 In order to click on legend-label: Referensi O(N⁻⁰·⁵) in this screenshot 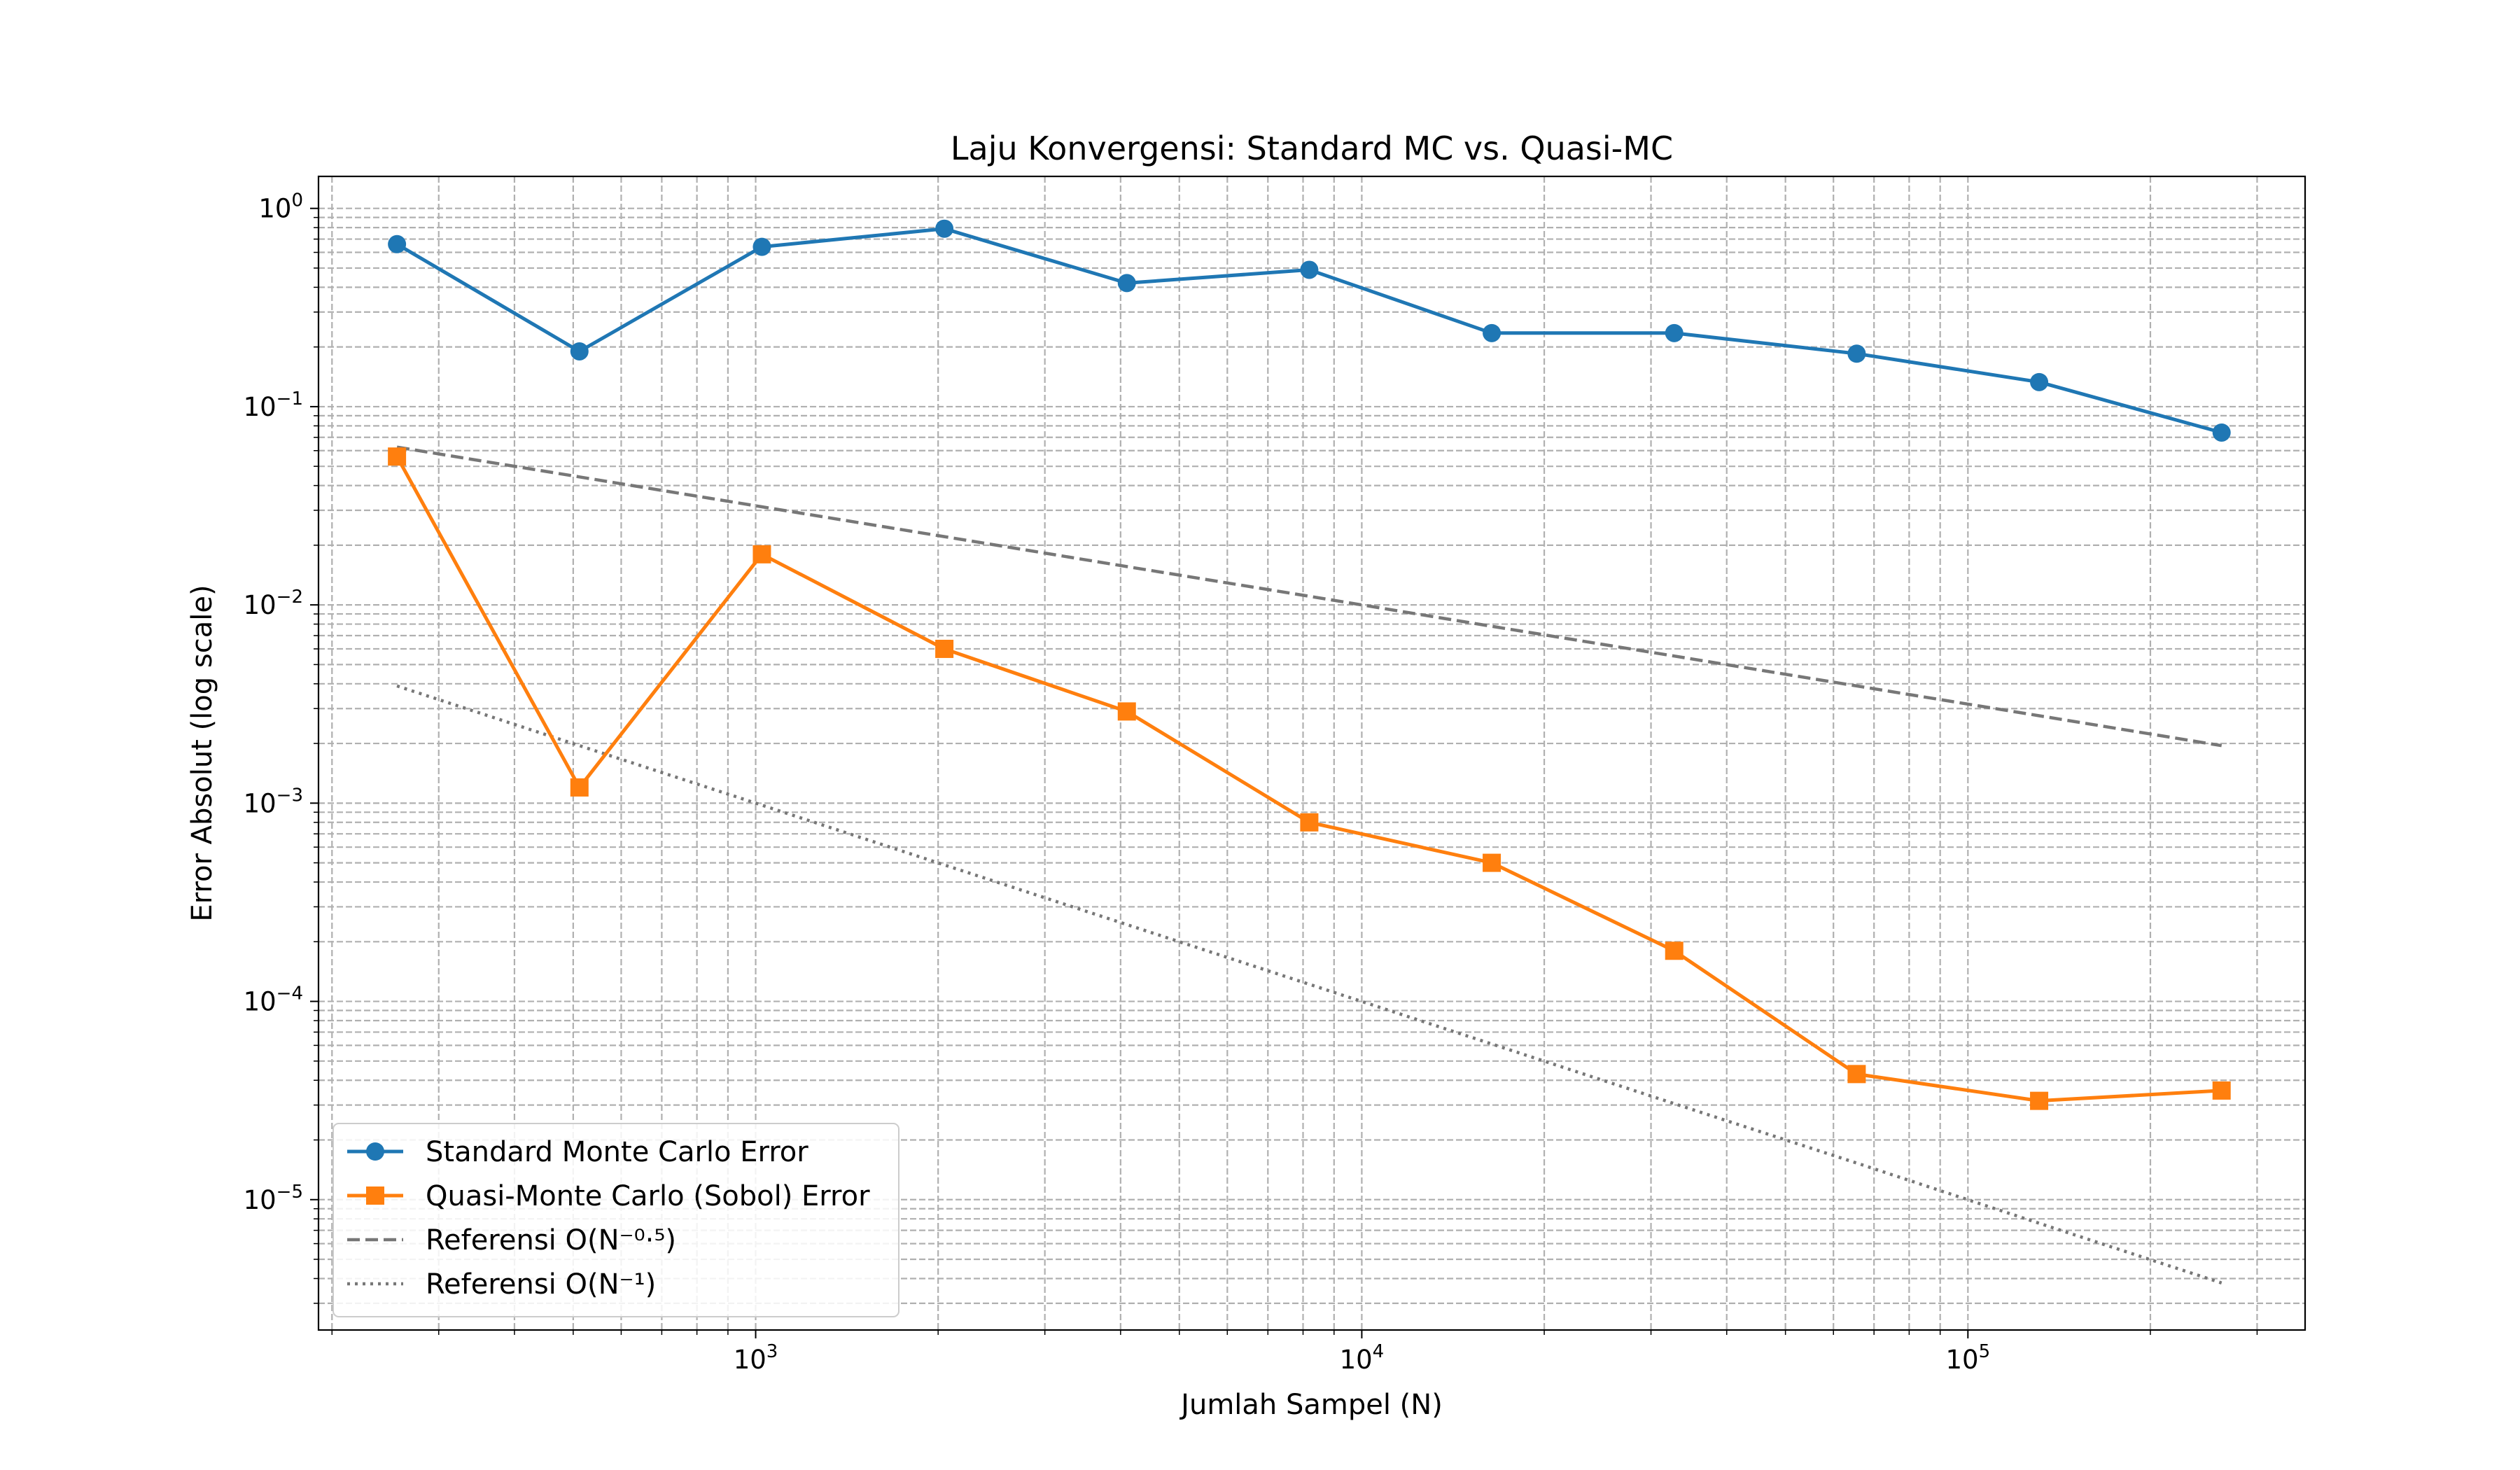, I will do `click(551, 1240)`.